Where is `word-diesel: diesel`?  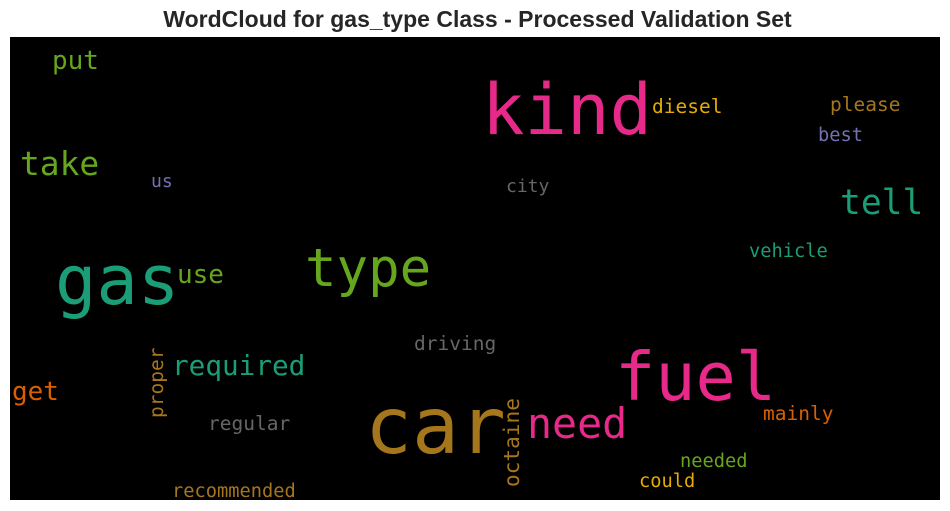 word-diesel: diesel is located at coordinates (687, 106).